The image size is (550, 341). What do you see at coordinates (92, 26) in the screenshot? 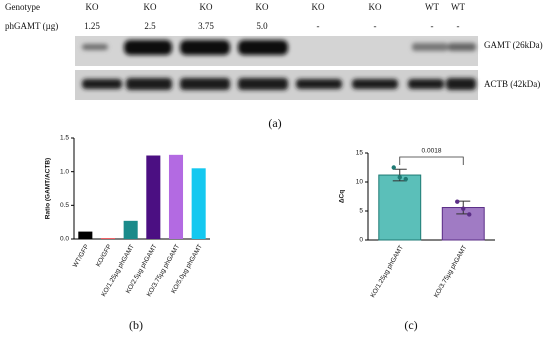
I see `dose: 1.25` at bounding box center [92, 26].